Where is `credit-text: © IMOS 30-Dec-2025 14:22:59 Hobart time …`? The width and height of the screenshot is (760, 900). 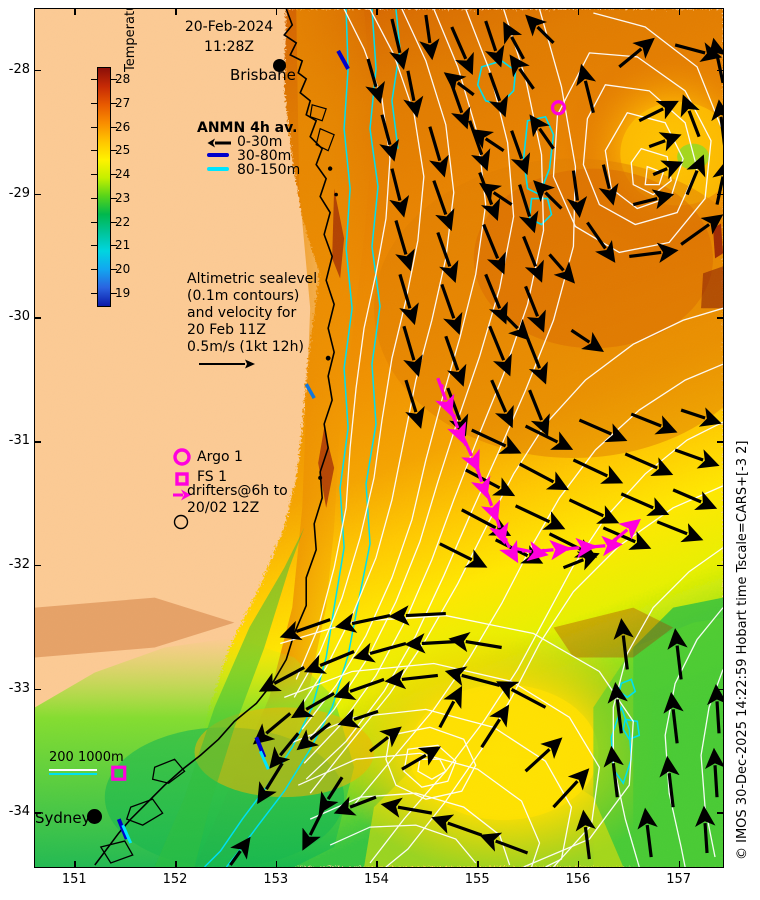
credit-text: © IMOS 30-Dec-2025 14:22:59 Hobart time … is located at coordinates (742, 650).